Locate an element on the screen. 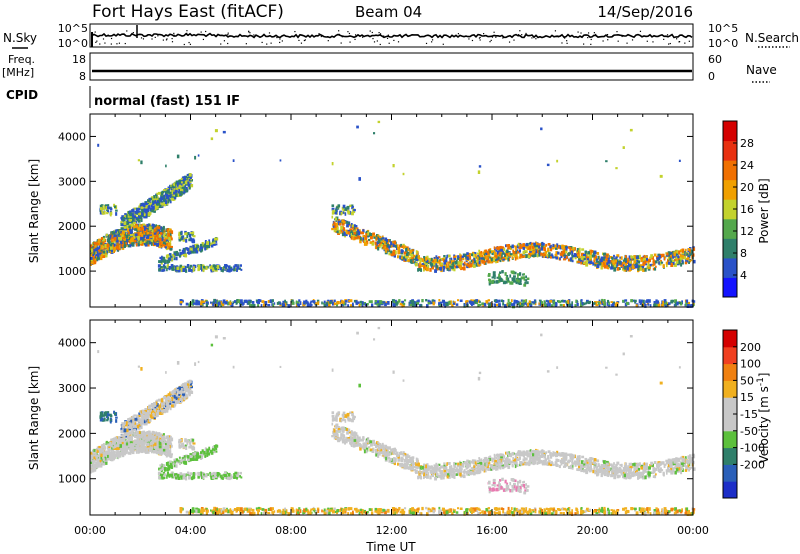  y-tick-label: 4000 is located at coordinates (72, 136).